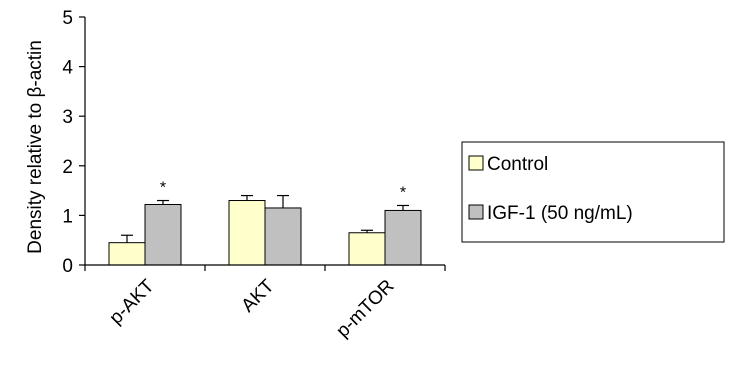 This screenshot has width=737, height=376. Describe the element at coordinates (35, 147) in the screenshot. I see `y-axis-label: Density relative to β-actin` at that location.